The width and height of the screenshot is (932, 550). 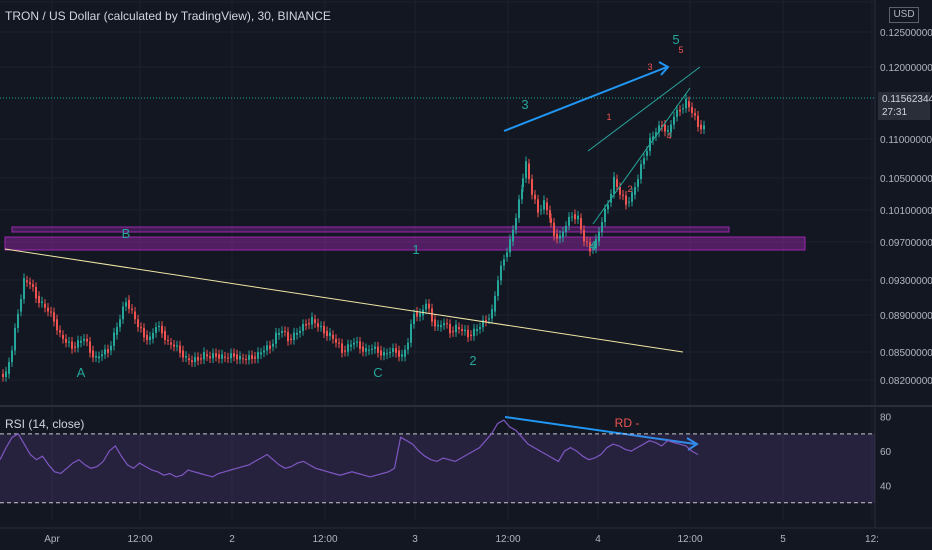 What do you see at coordinates (370, 229) in the screenshot?
I see `support-zone-upper` at bounding box center [370, 229].